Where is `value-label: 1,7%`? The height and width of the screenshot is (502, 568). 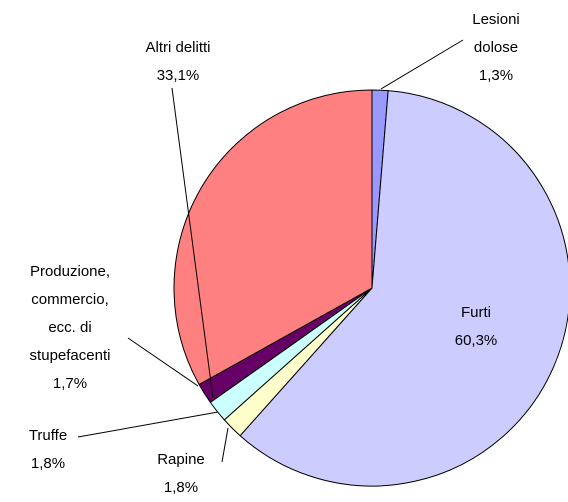 value-label: 1,7% is located at coordinates (70, 383).